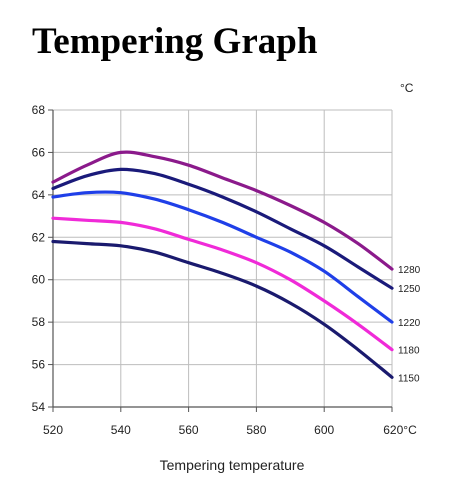 Image resolution: width=463 pixels, height=487 pixels. I want to click on y-tick-label: 58, so click(39, 322).